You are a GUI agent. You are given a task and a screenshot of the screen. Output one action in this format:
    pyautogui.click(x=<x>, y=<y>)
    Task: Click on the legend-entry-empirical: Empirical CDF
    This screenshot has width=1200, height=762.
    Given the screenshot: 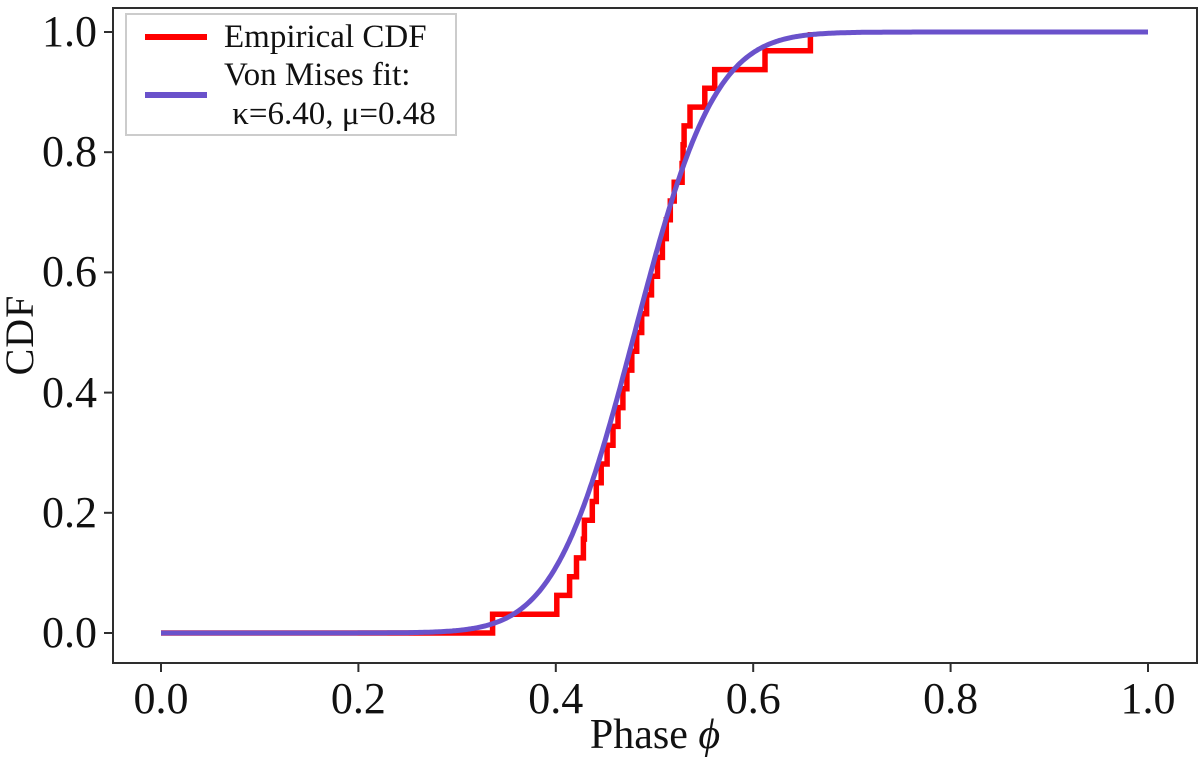 What is the action you would take?
    pyautogui.click(x=291, y=37)
    